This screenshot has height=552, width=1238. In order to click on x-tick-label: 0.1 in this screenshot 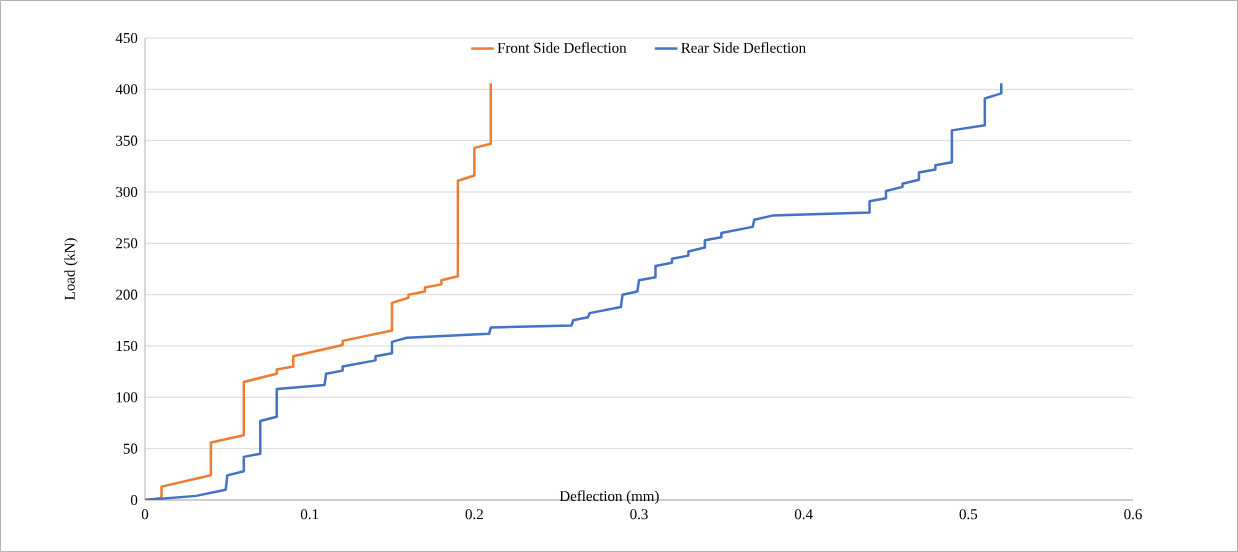, I will do `click(309, 514)`.